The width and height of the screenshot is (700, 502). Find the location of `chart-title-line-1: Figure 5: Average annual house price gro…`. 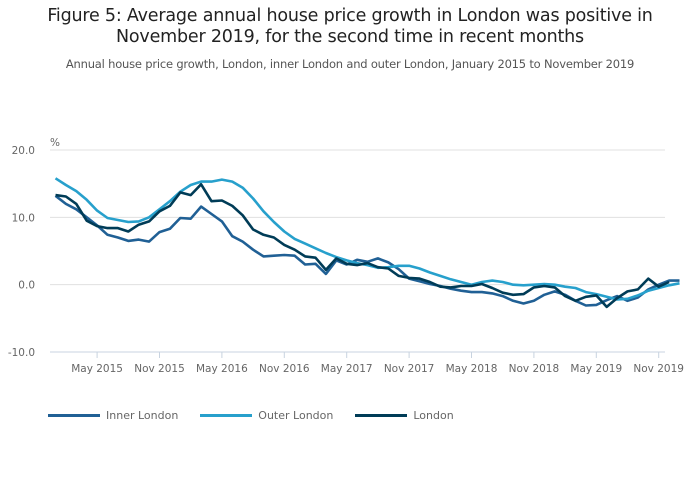

chart-title-line-1: Figure 5: Average annual house price gro… is located at coordinates (350, 16).